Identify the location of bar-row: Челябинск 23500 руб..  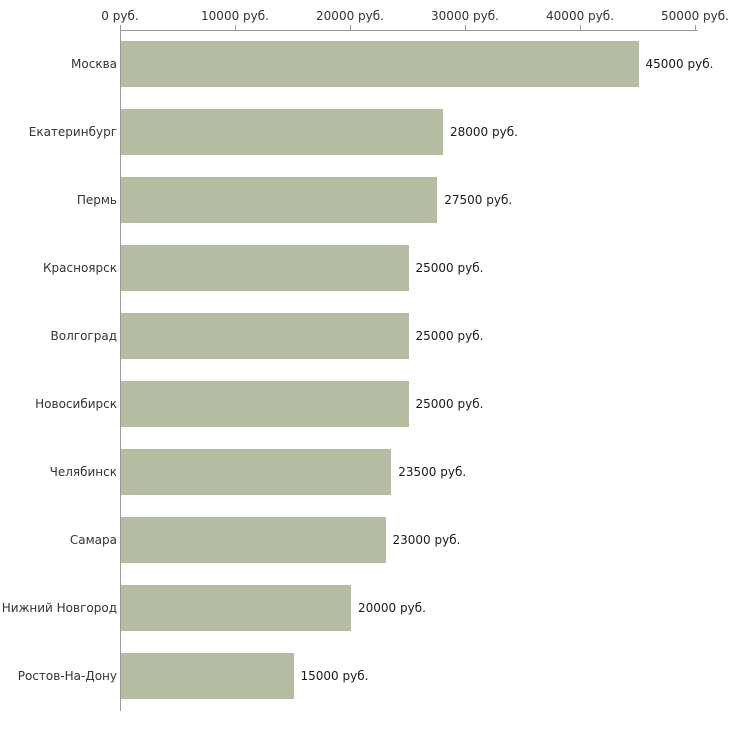
(365, 472).